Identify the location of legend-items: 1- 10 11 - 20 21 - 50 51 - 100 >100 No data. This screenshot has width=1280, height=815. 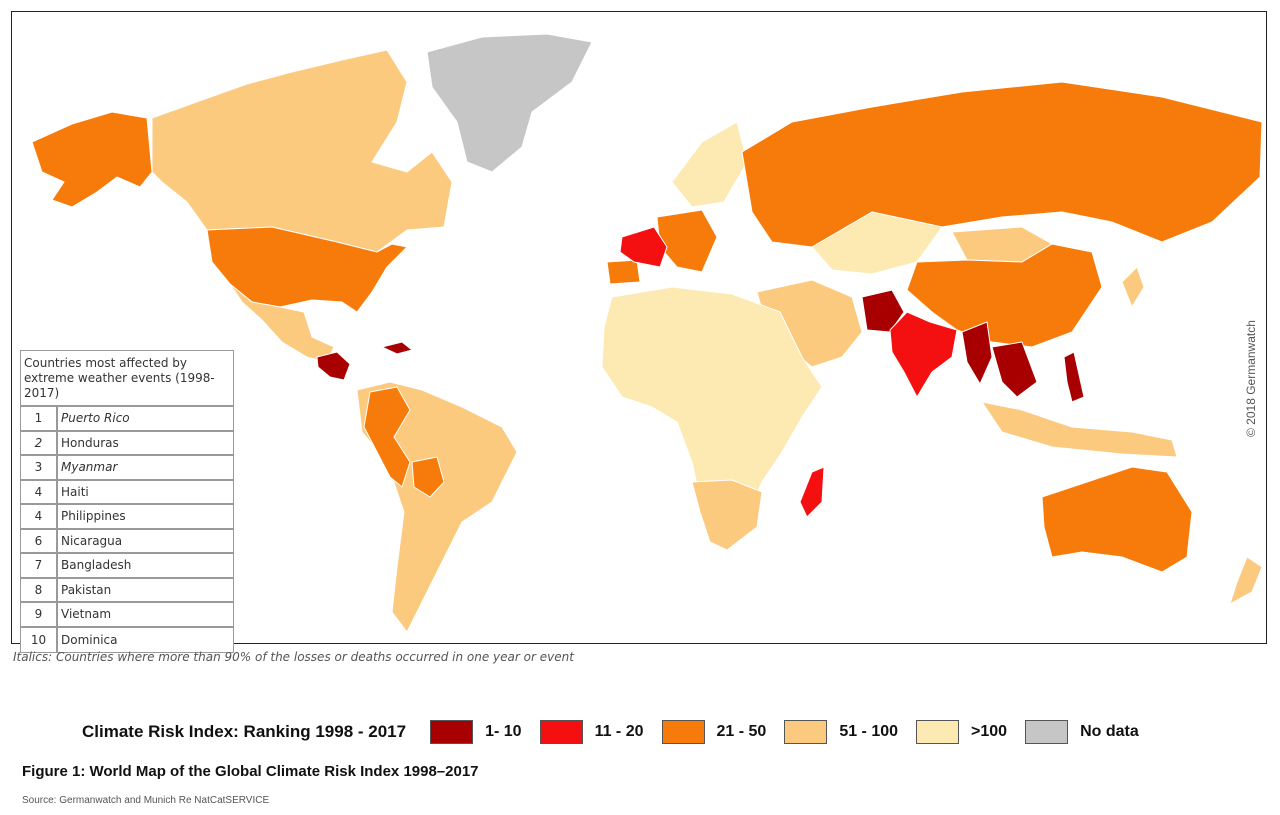
(793, 732).